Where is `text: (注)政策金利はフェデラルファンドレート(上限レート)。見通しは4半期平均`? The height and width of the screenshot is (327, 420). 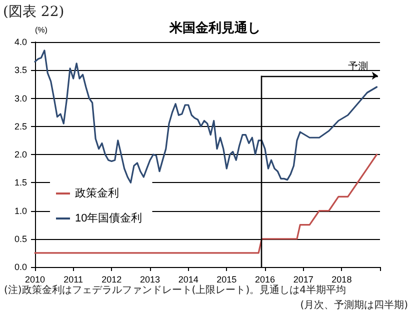 text: (注)政策金利はフェデラルファンドレート(上限レート)。見通しは4半期平均 is located at coordinates (175, 290).